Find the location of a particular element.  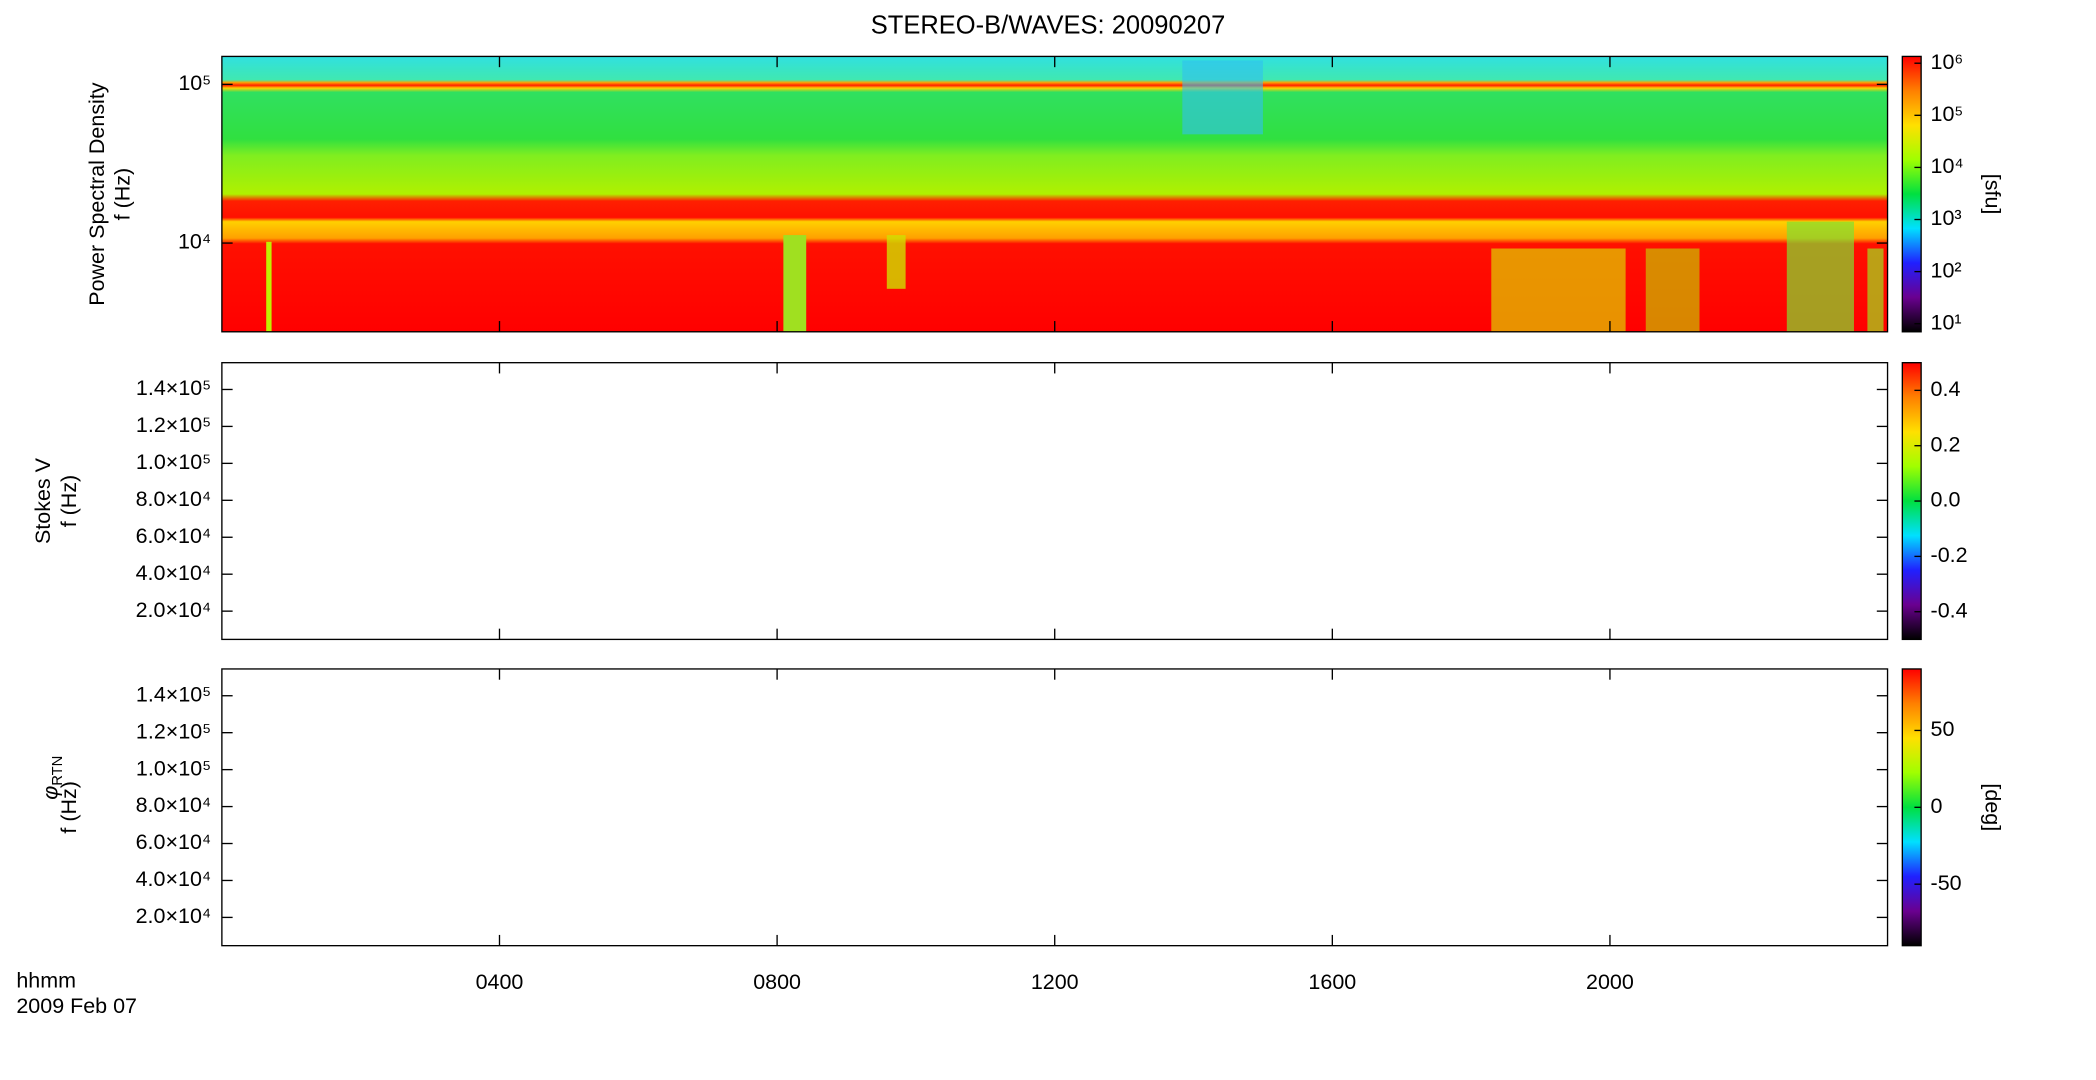

y-axis-title: Stokes V is located at coordinates (43, 500).